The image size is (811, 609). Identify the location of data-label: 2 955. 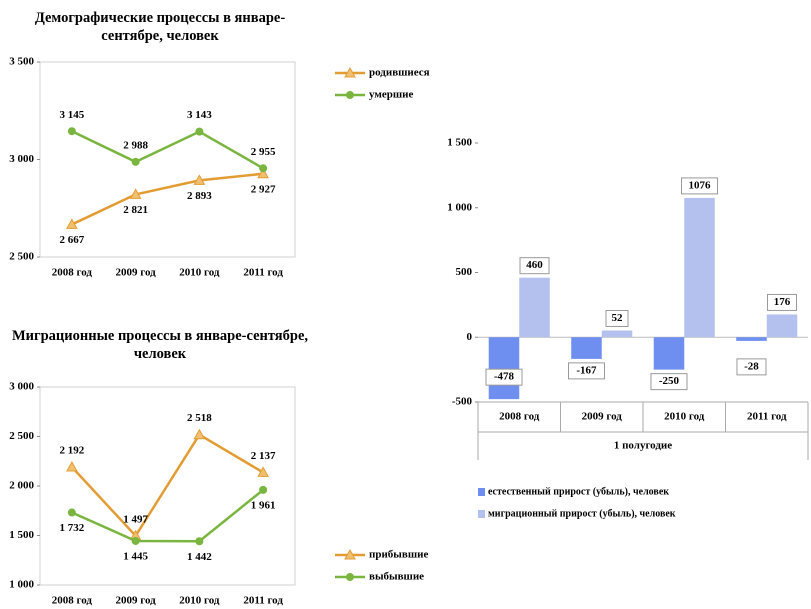
(263, 152).